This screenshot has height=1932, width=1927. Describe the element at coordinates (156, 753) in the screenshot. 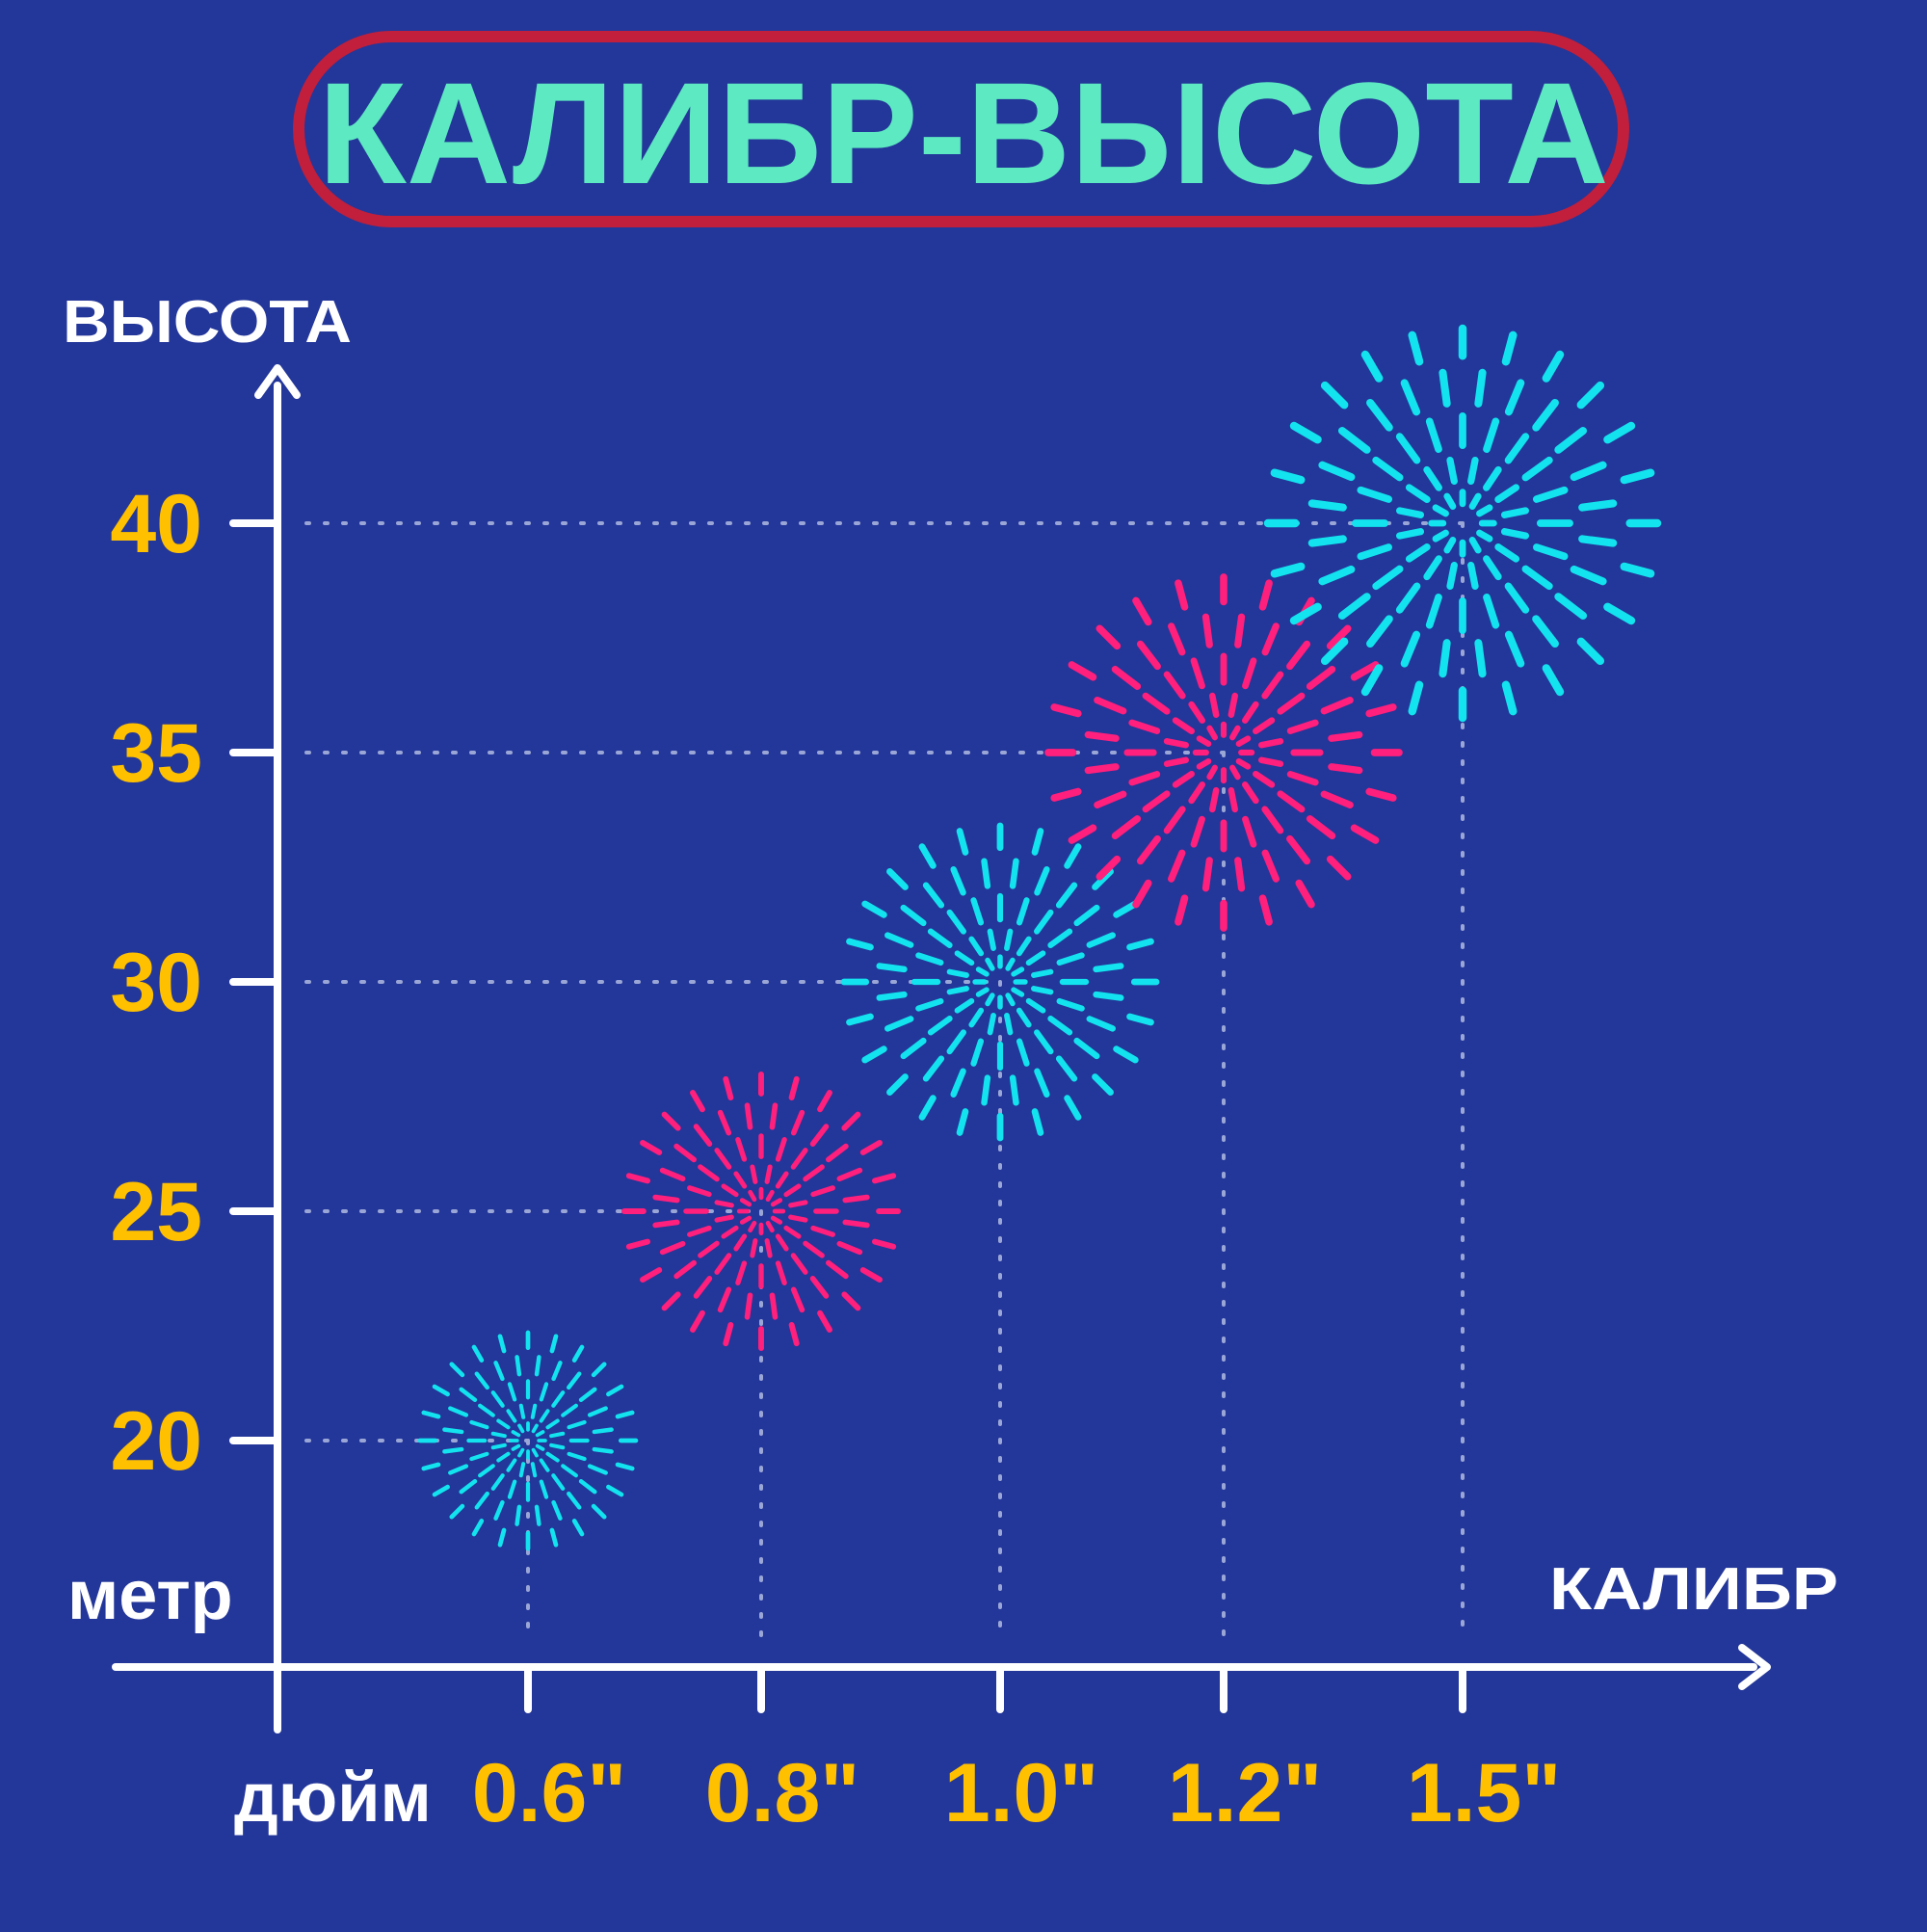

I see `y-tick-label: 35` at that location.